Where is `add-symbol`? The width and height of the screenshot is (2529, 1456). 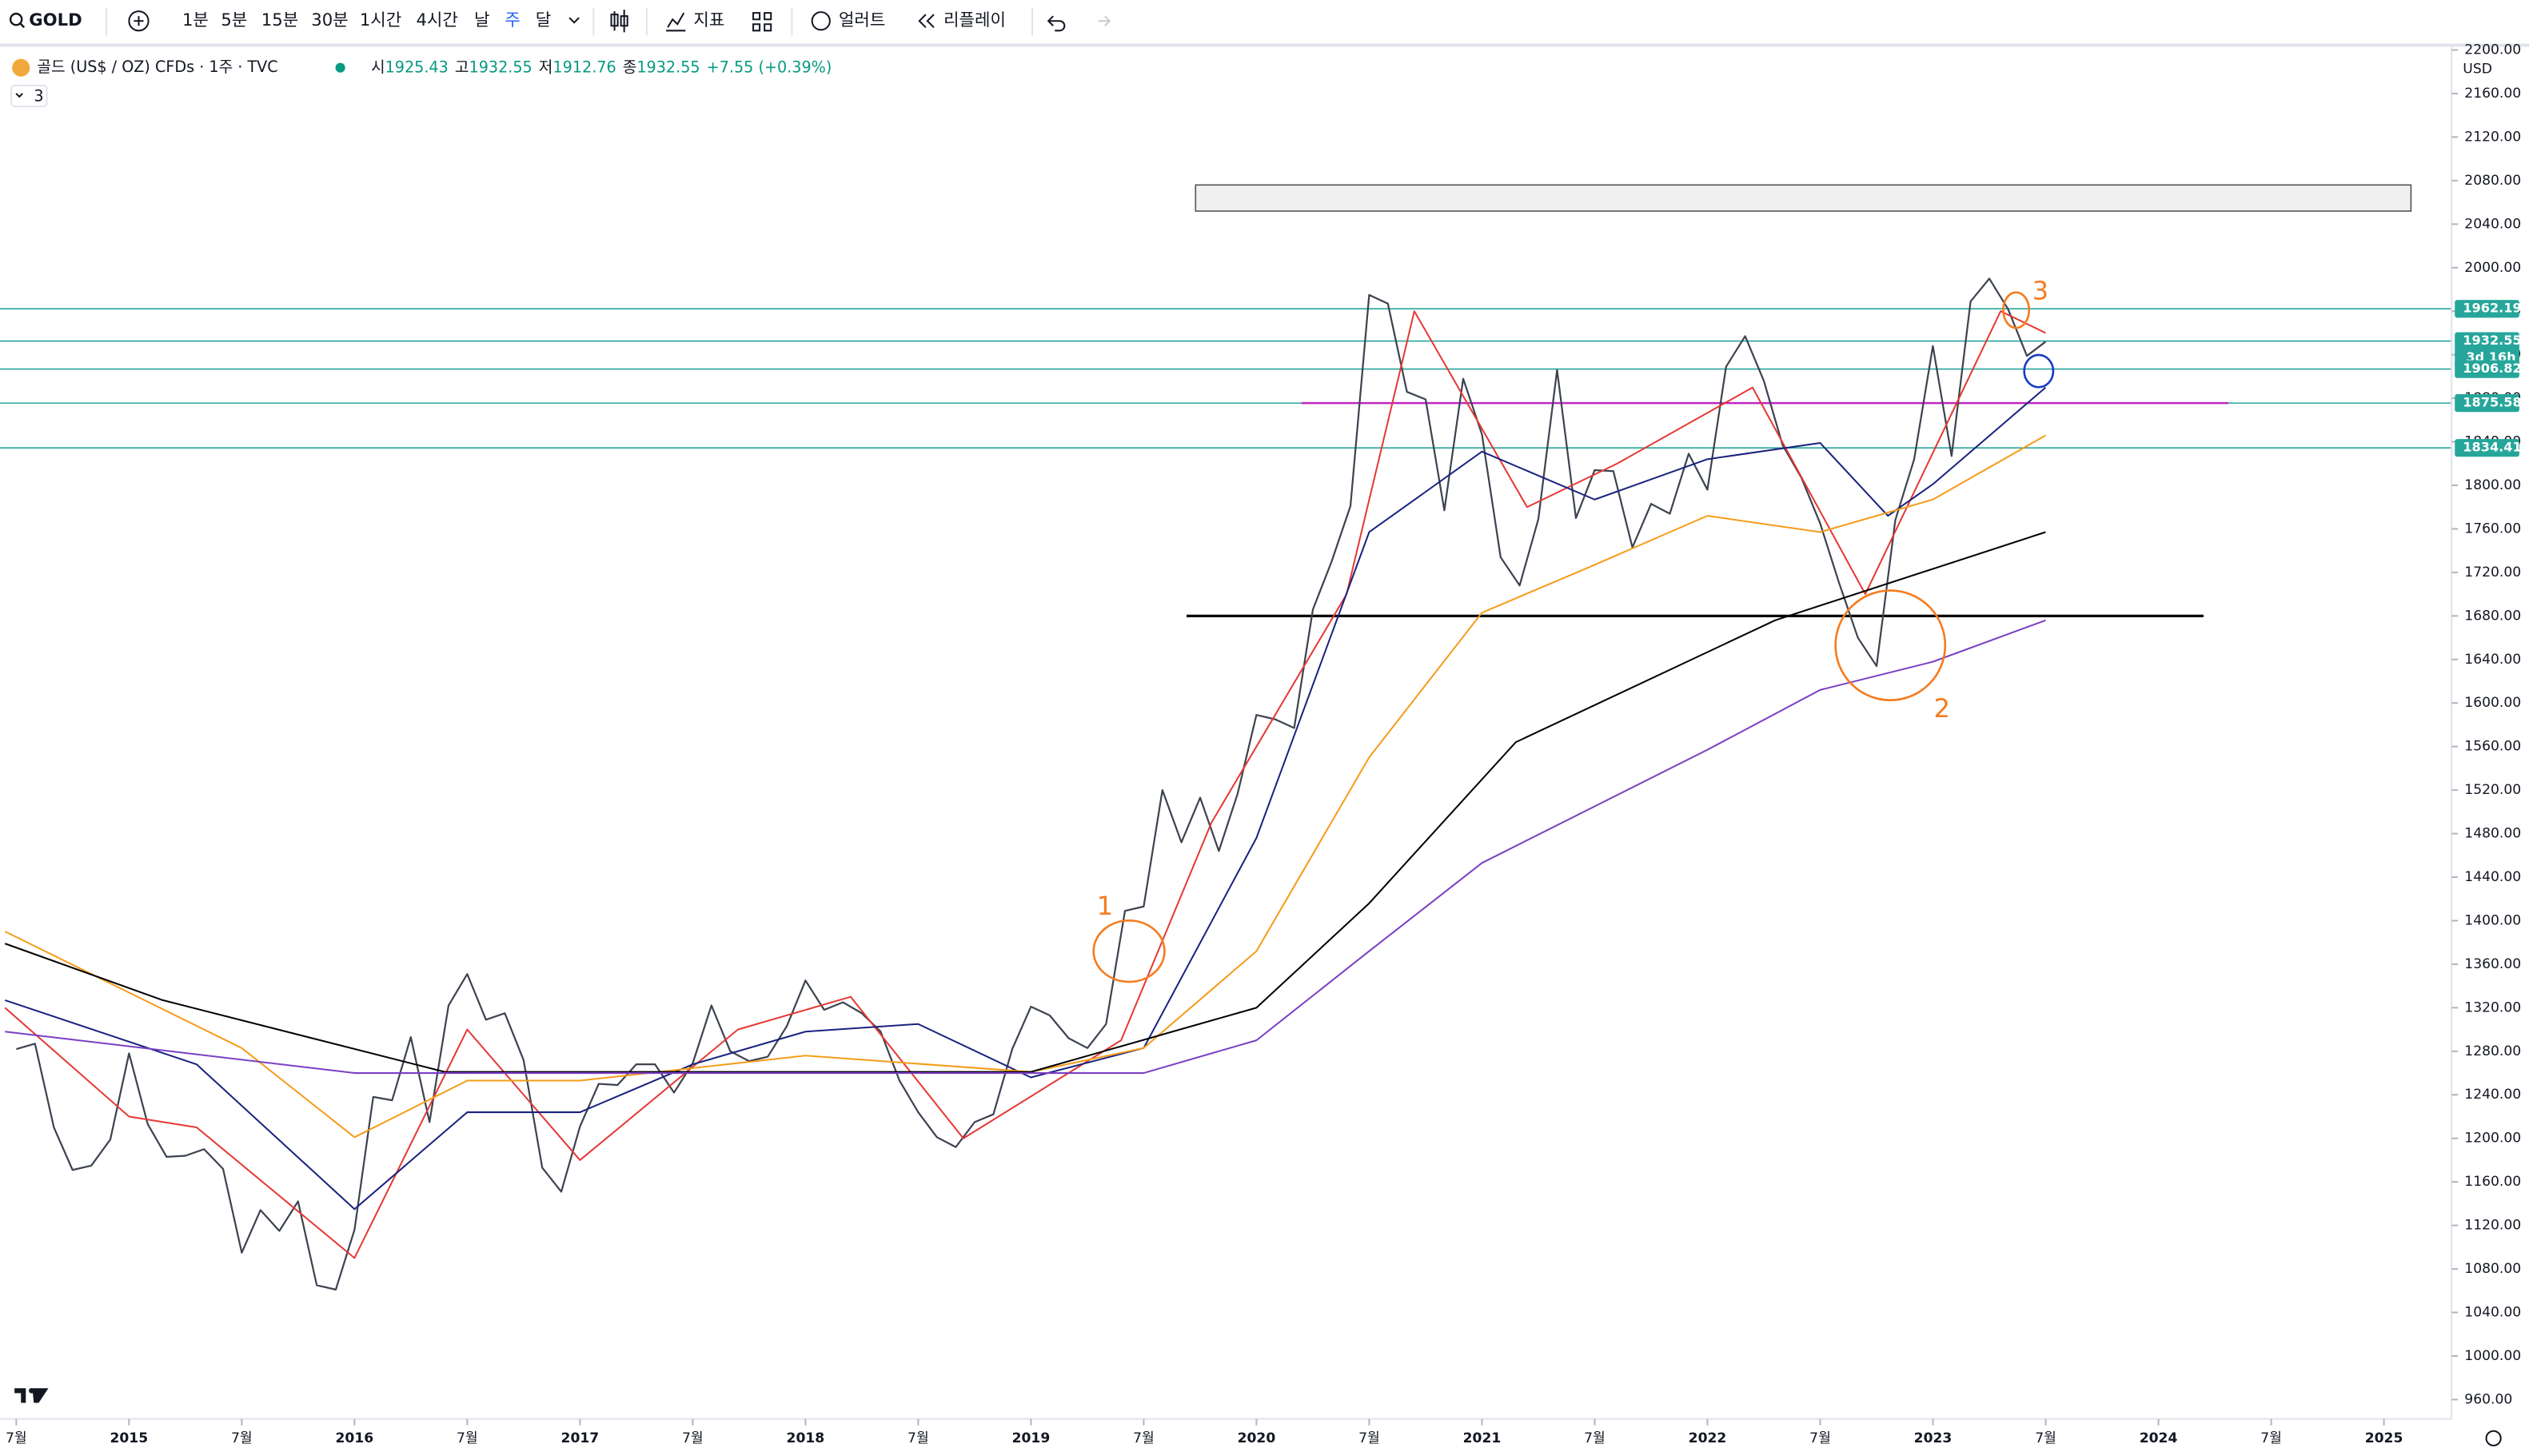 add-symbol is located at coordinates (139, 21).